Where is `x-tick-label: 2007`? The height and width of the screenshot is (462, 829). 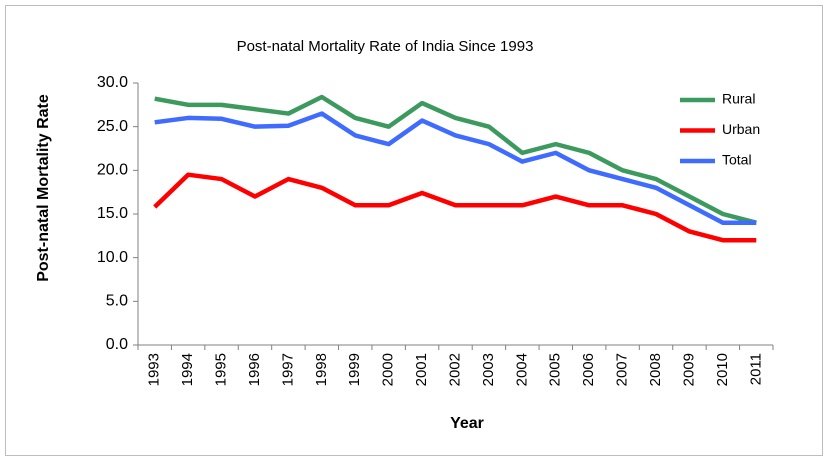
x-tick-label: 2007 is located at coordinates (622, 369).